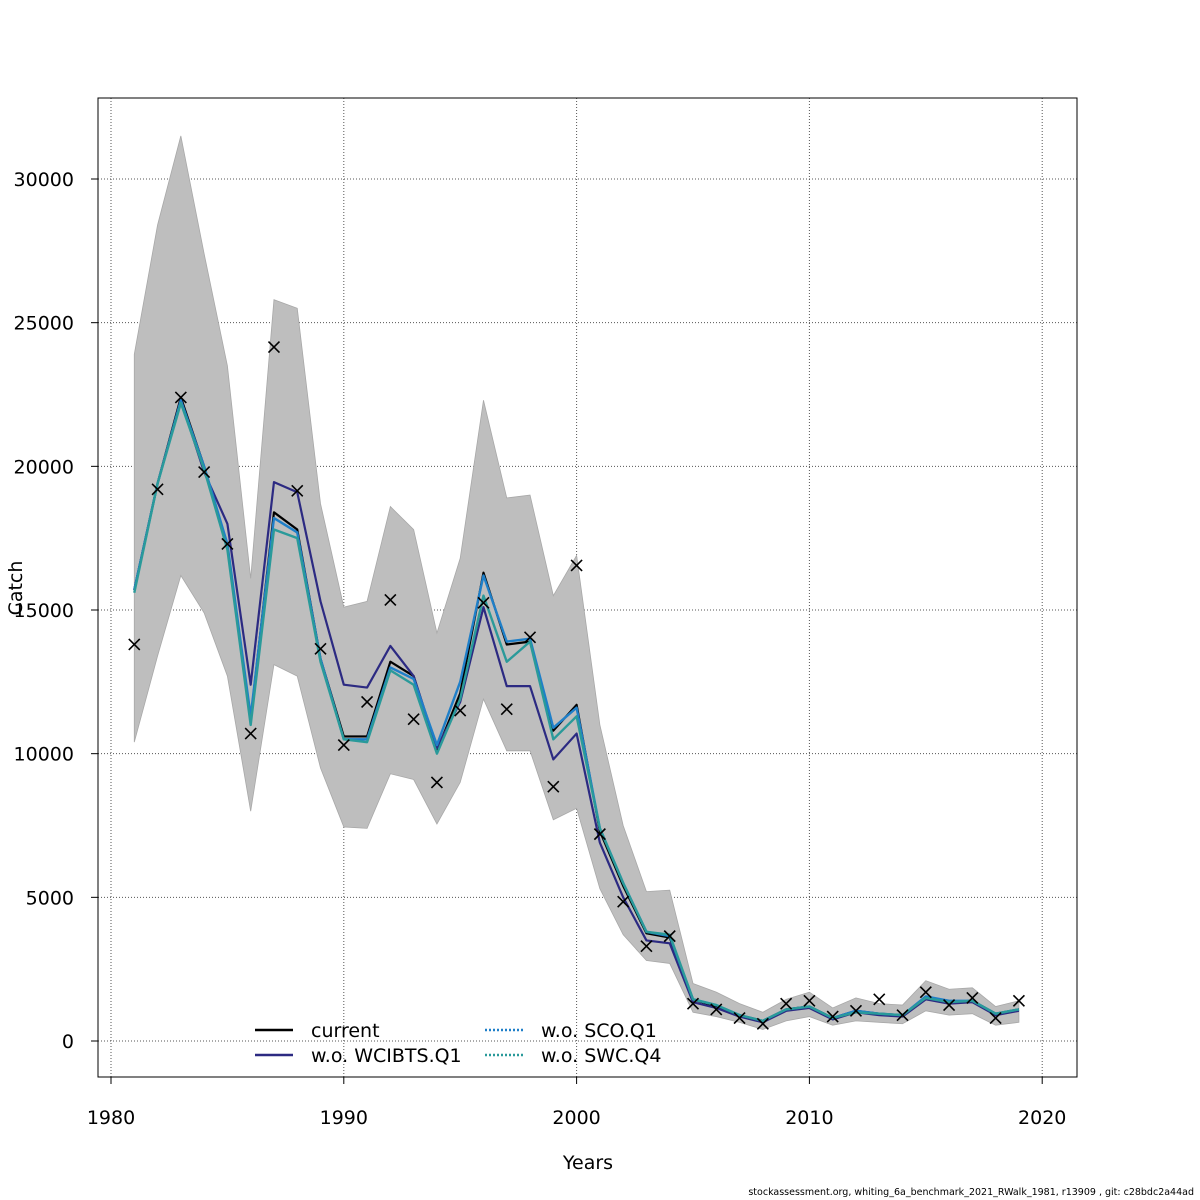 The image size is (1200, 1200). I want to click on y-tick-label: 15000, so click(44, 611).